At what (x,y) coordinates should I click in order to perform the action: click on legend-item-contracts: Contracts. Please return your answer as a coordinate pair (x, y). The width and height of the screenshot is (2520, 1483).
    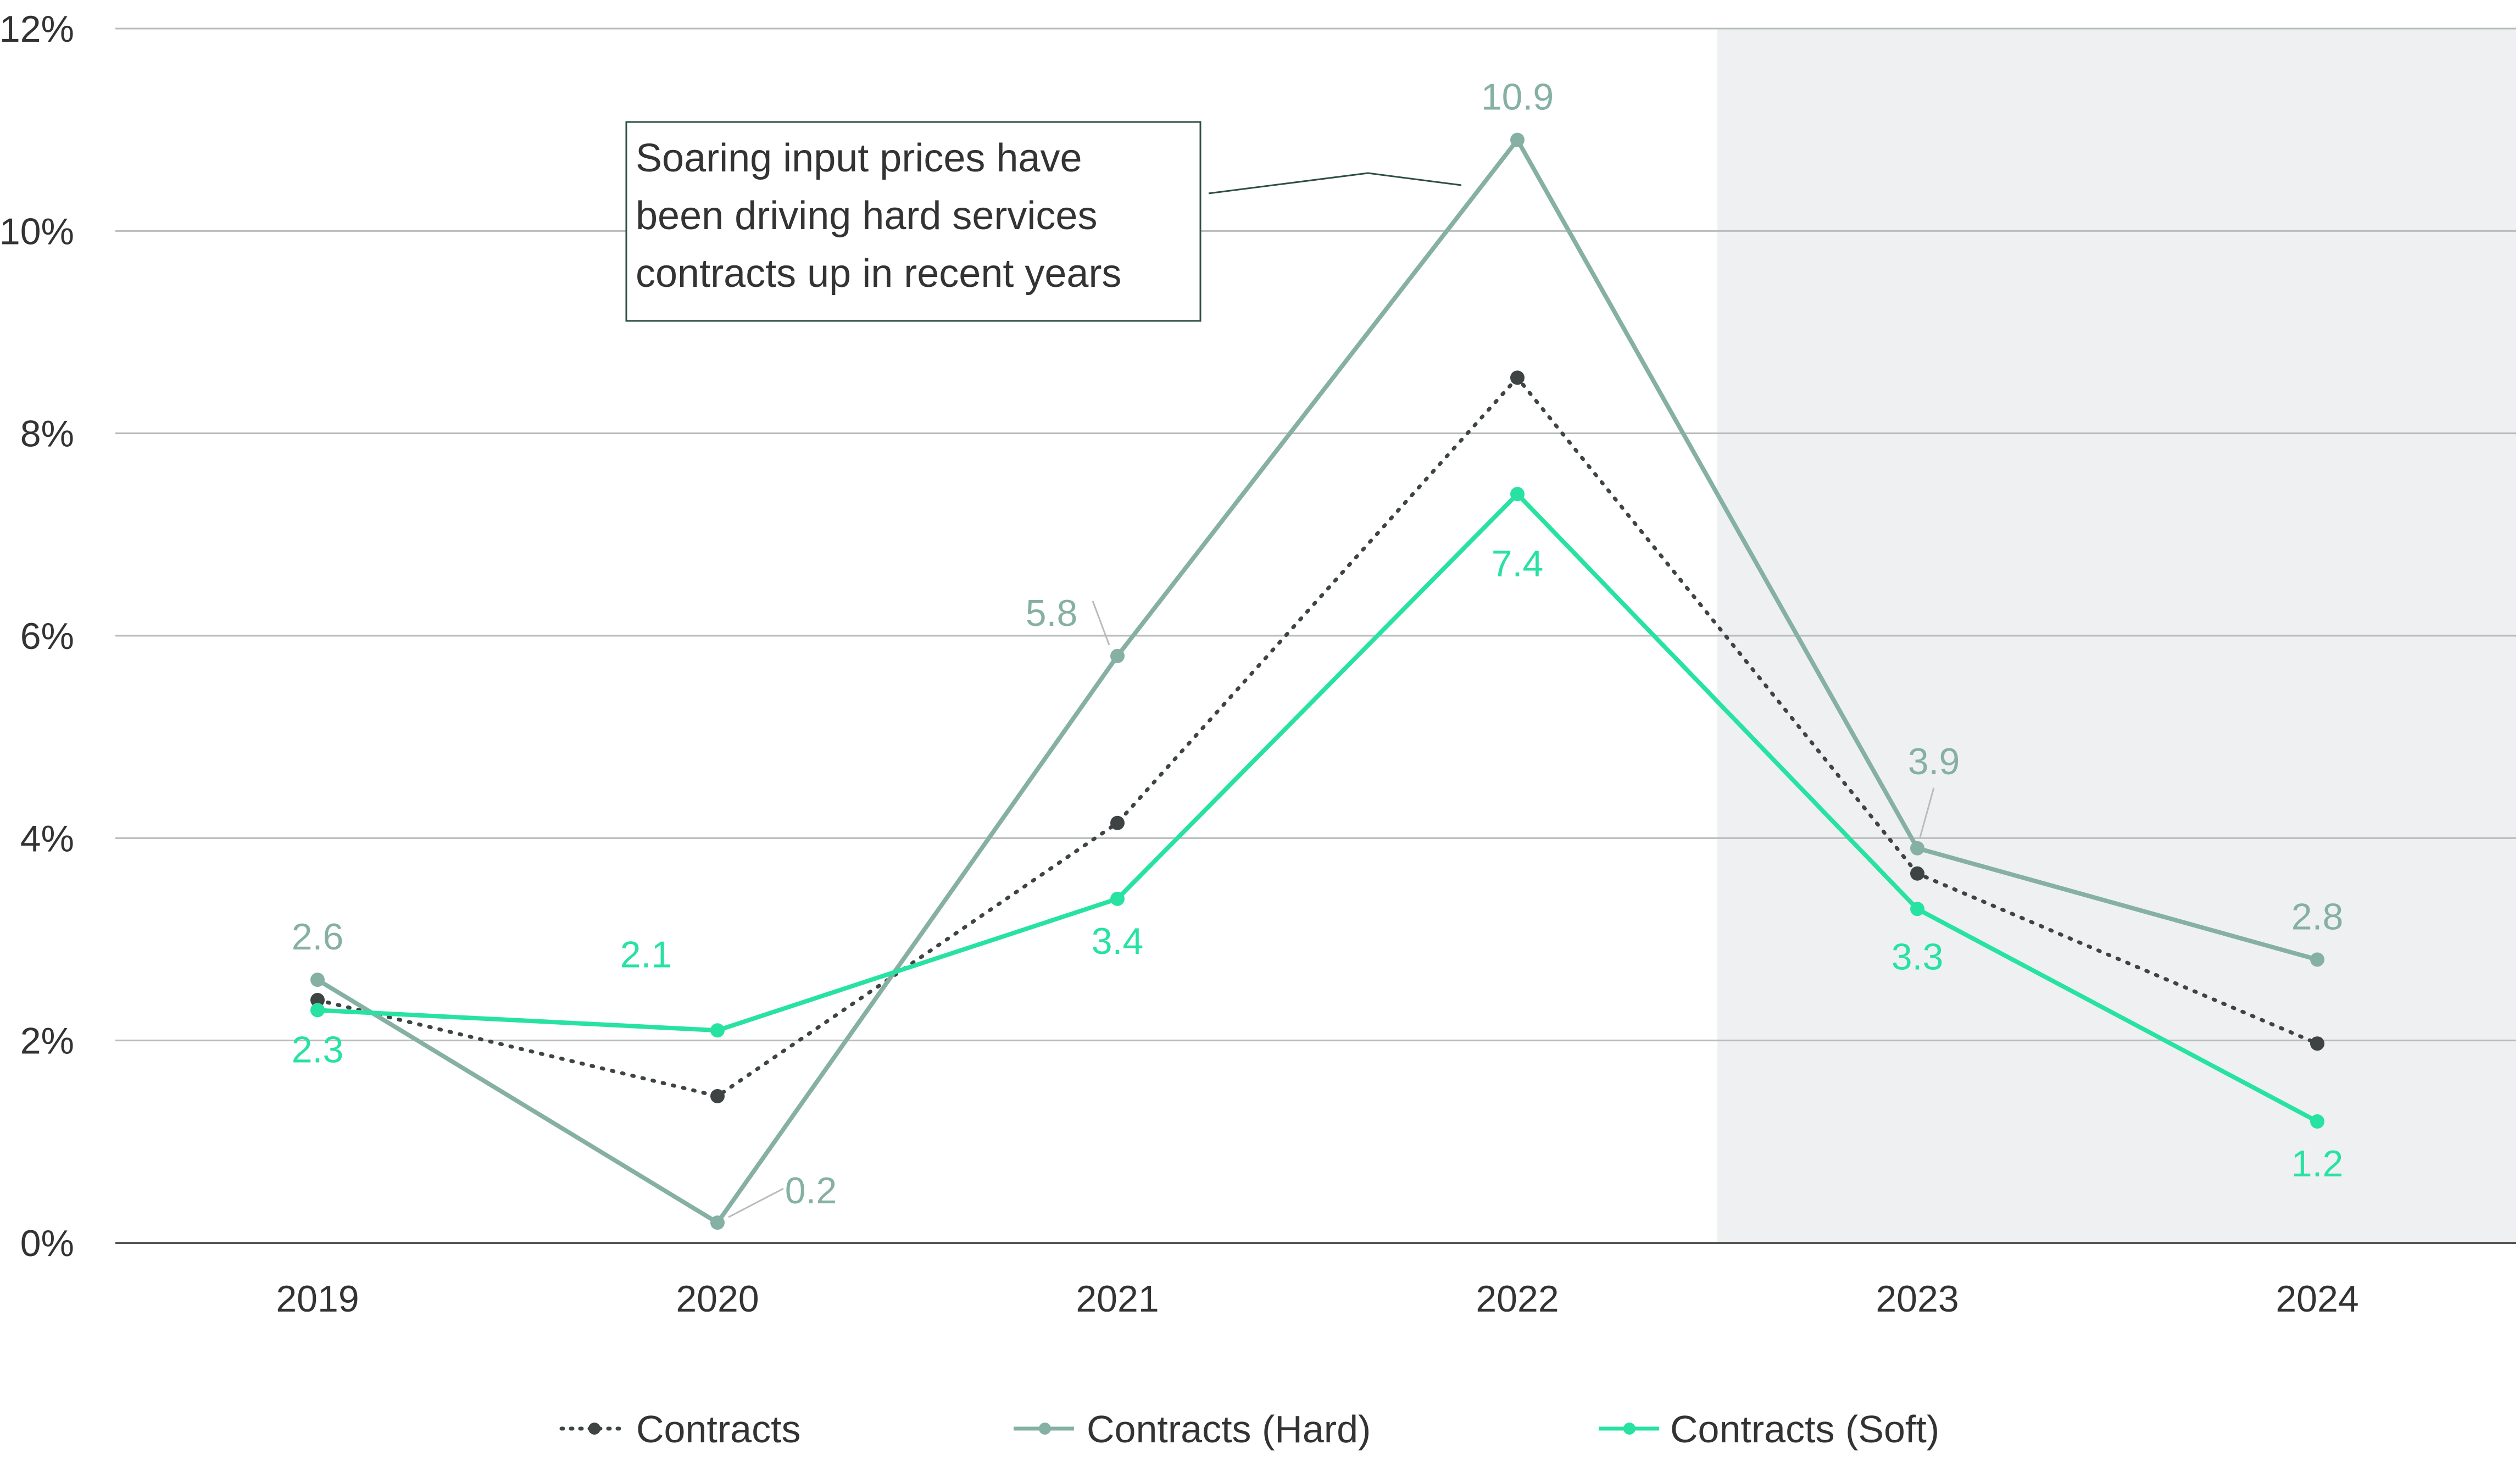
    Looking at the image, I should click on (680, 1429).